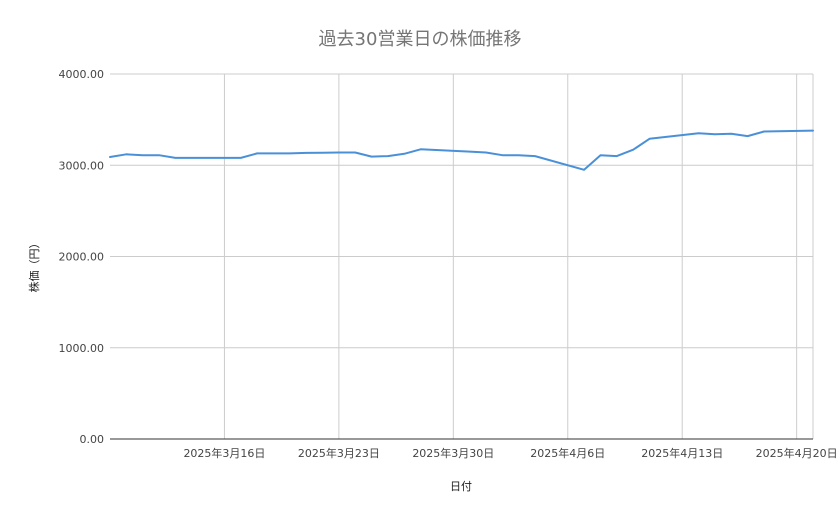 This screenshot has height=519, width=839. Describe the element at coordinates (92, 439) in the screenshot. I see `y-tick-label: 0.00` at that location.